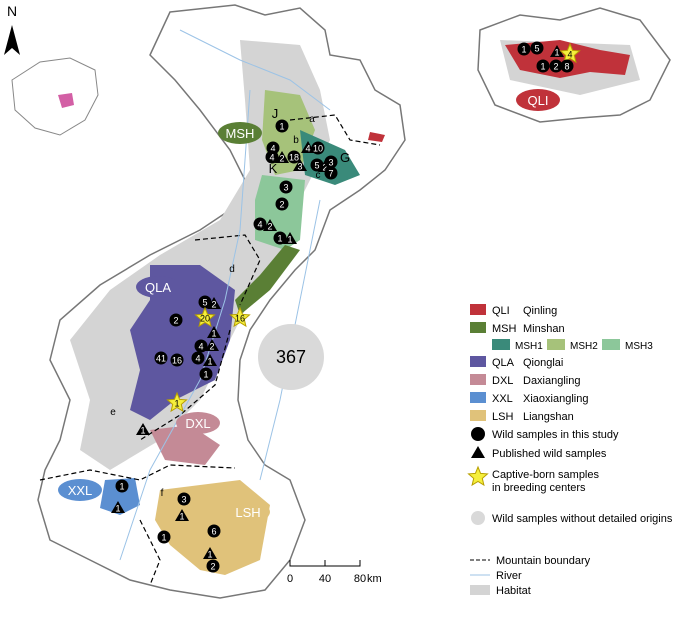 The image size is (699, 617). Describe the element at coordinates (544, 329) in the screenshot. I see `legend-name: Minshan` at that location.